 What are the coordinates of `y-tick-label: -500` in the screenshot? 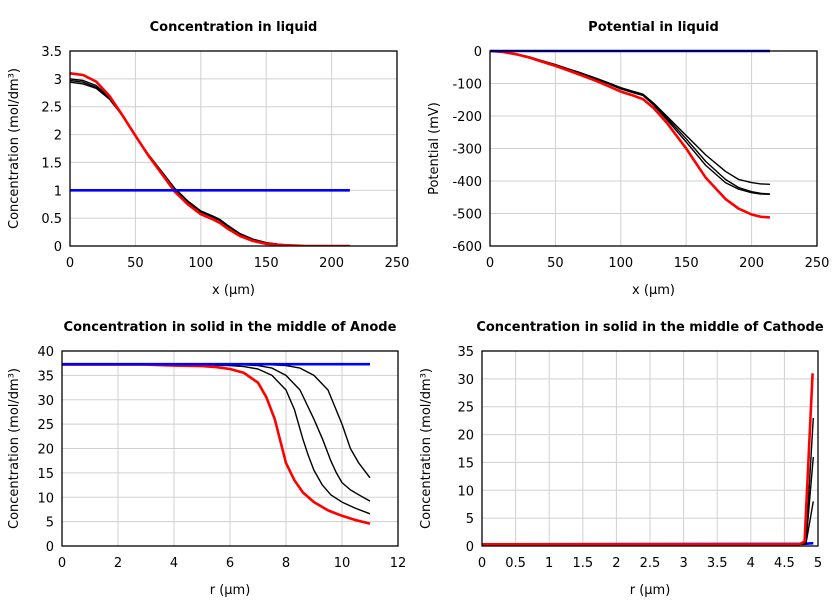 It's located at (467, 215).